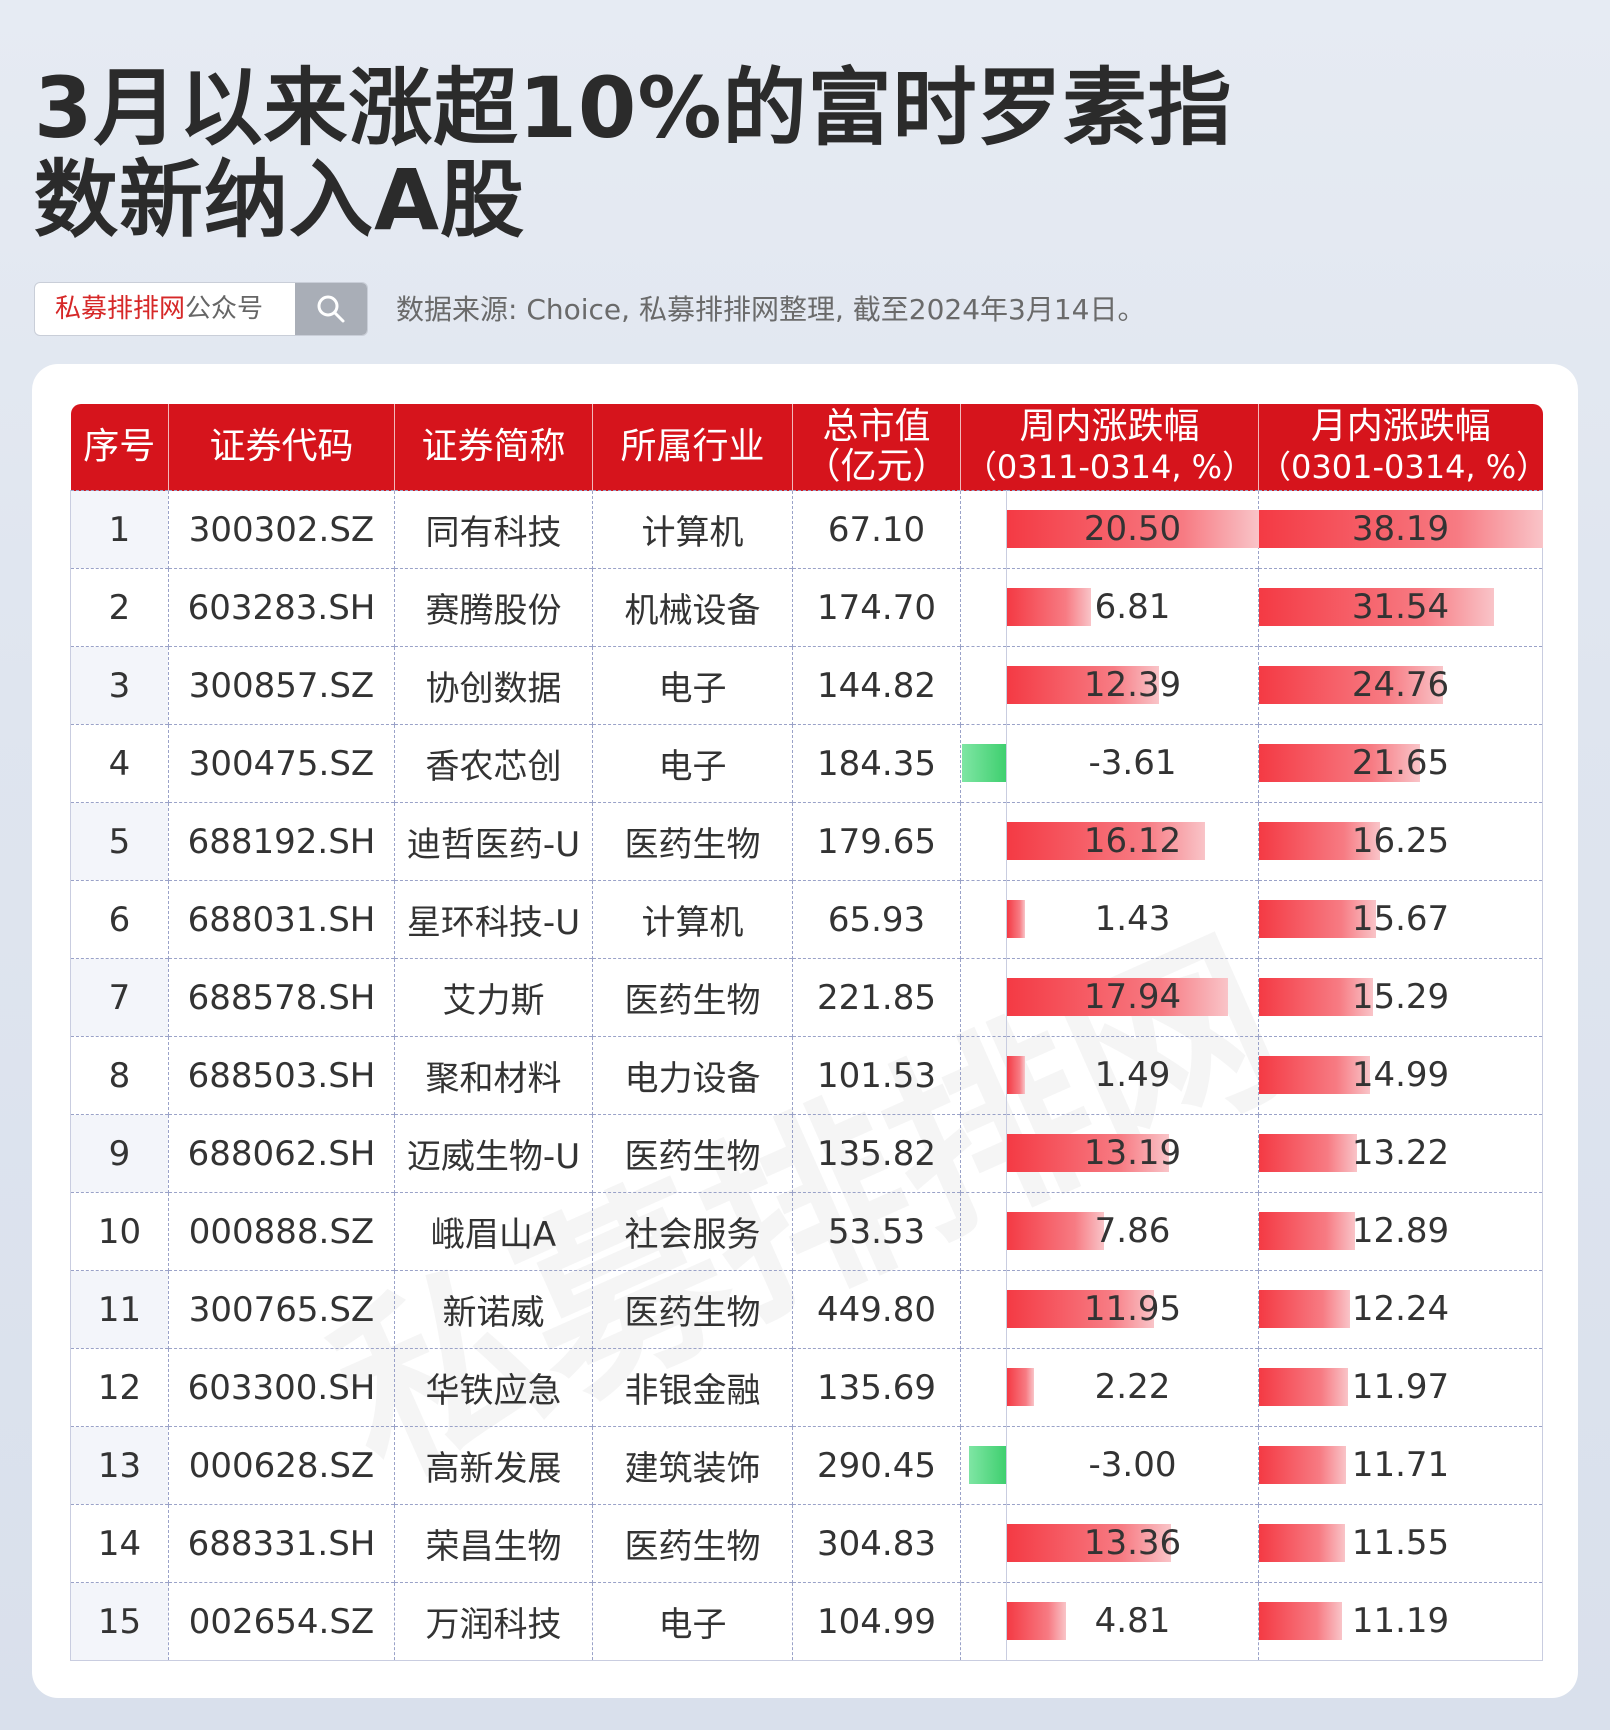  Describe the element at coordinates (876, 919) in the screenshot. I see `cell-mcap: 65.93` at that location.